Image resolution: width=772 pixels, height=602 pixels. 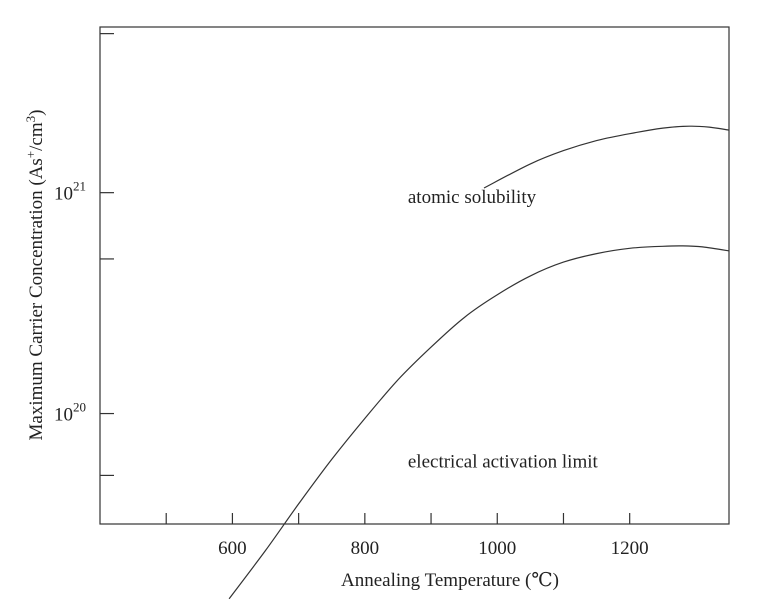 I want to click on x-tick-label: 1200, so click(x=630, y=548).